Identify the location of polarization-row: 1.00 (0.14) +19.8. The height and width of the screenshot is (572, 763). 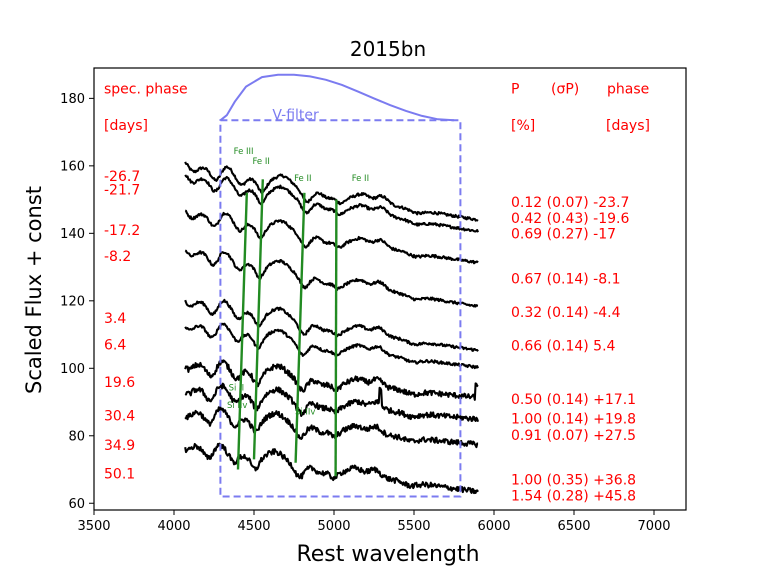
(573, 420).